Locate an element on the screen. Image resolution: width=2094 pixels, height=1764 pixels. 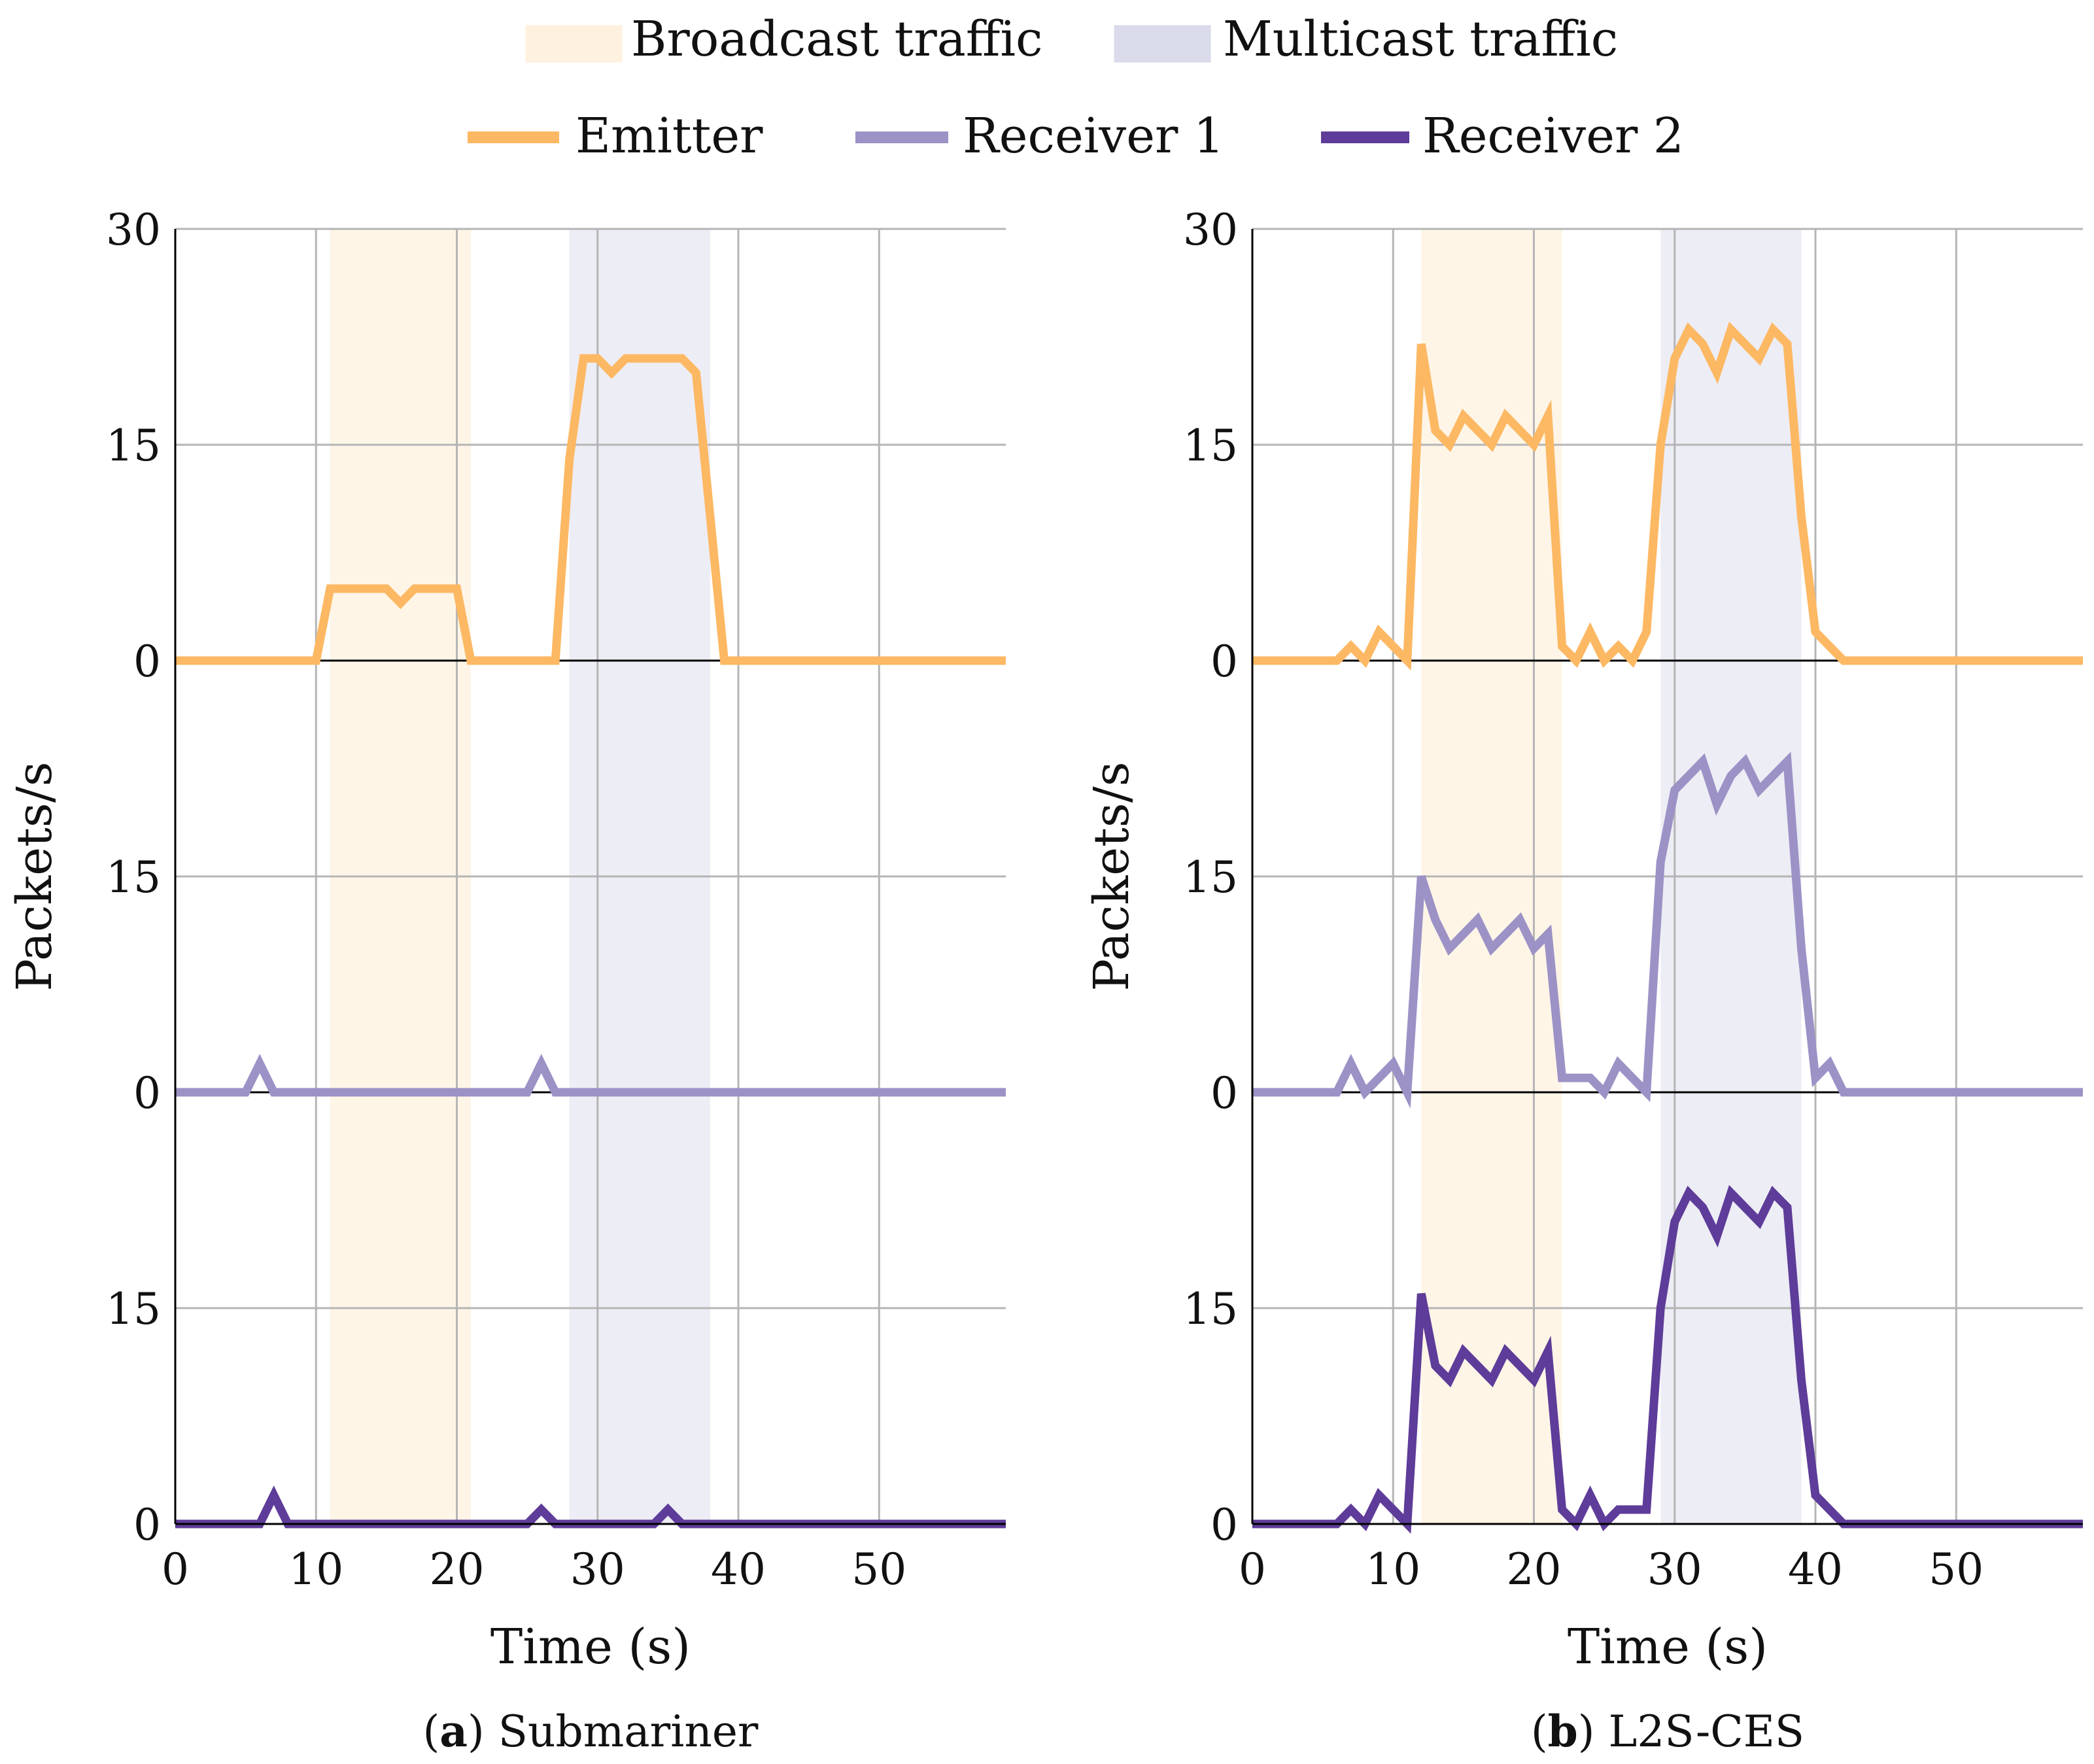
subfigure-caption: (a) Submariner is located at coordinates (591, 1732).